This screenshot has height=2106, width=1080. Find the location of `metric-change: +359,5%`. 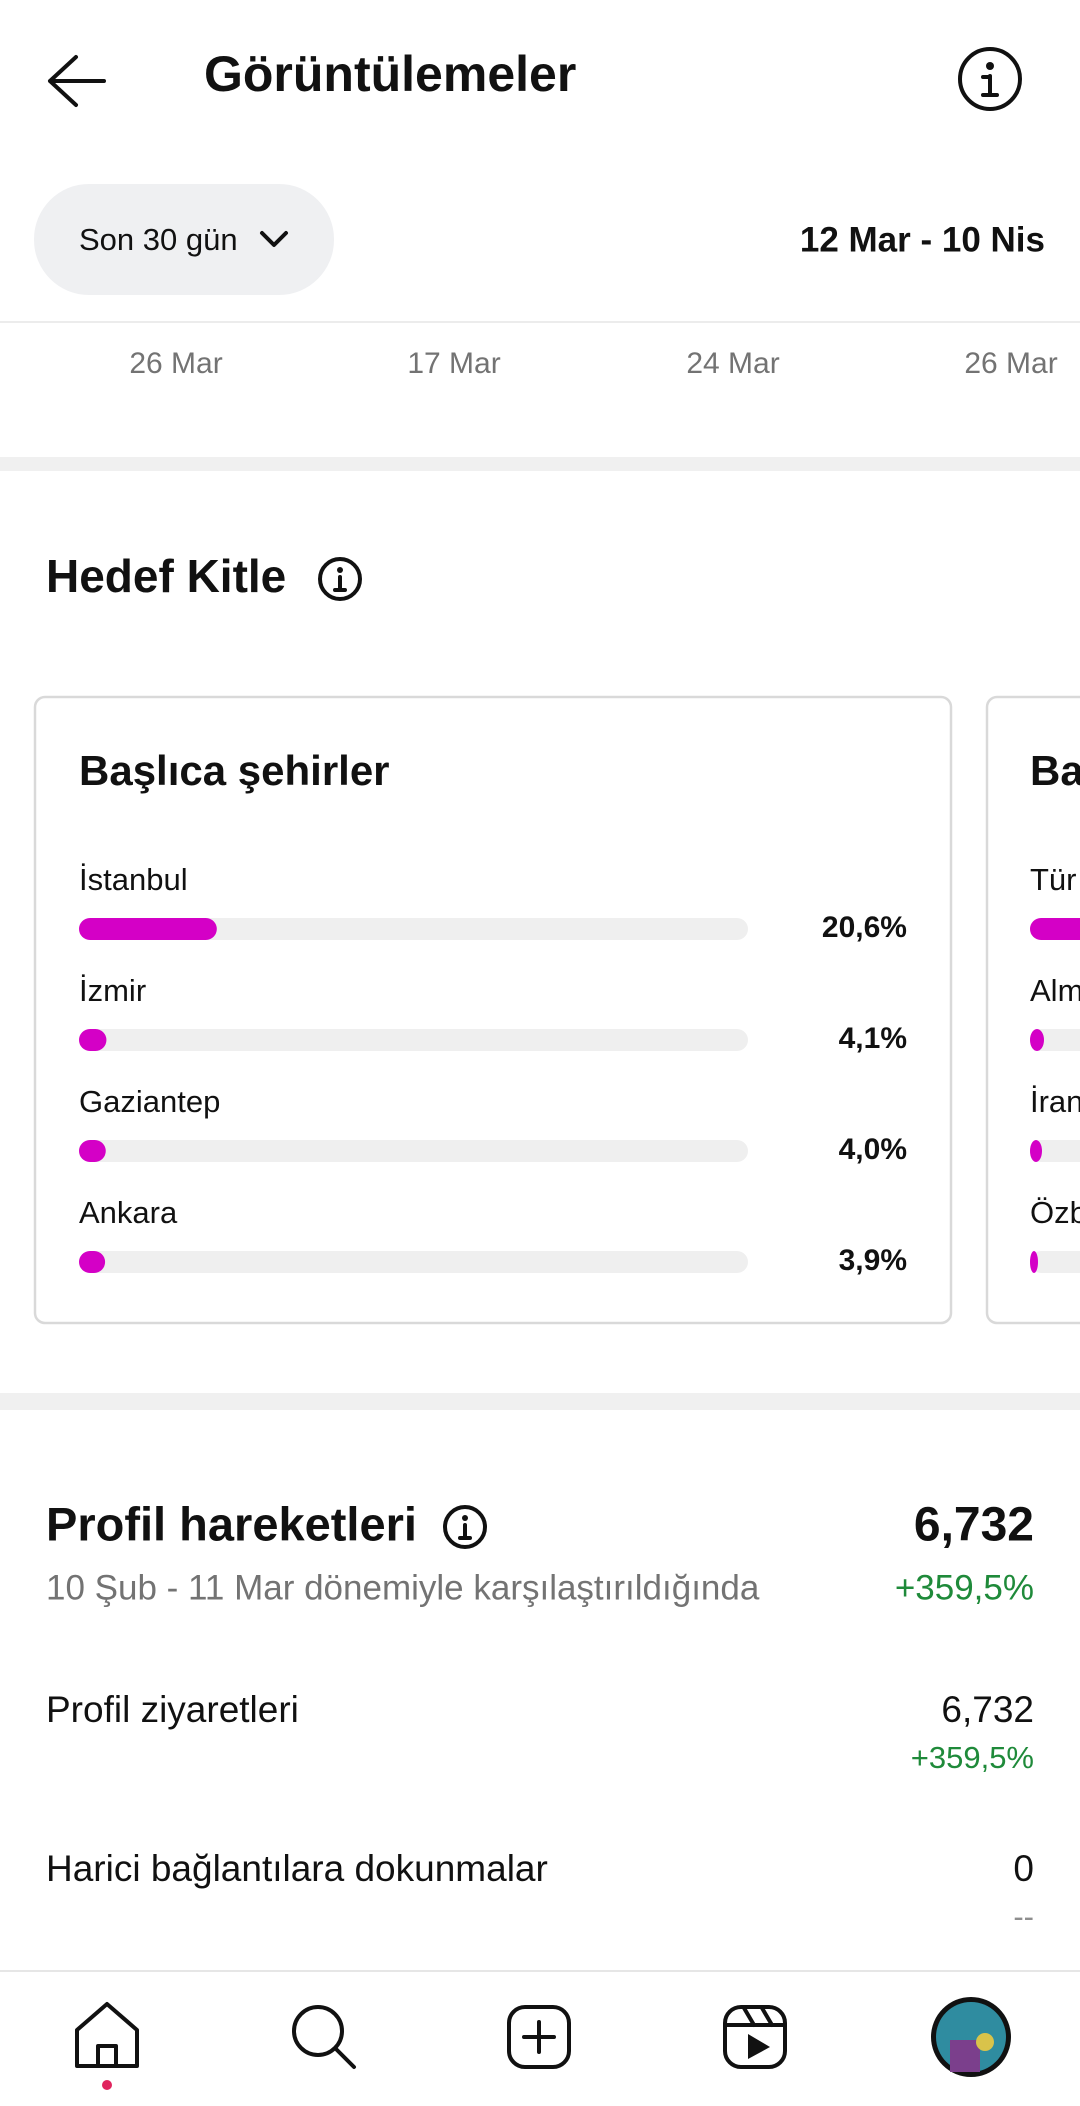

metric-change: +359,5% is located at coordinates (972, 1757).